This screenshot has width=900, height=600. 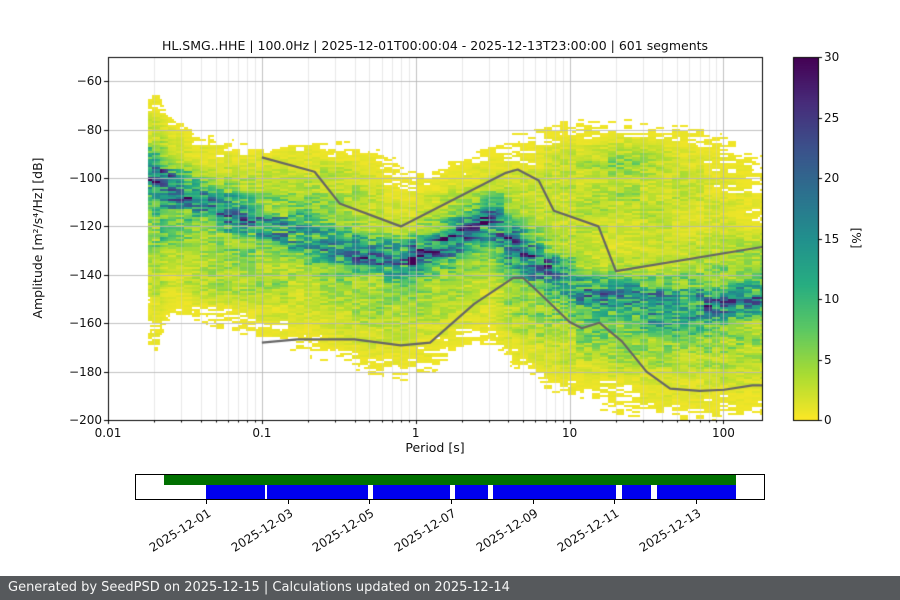 What do you see at coordinates (85, 178) in the screenshot?
I see `y-tick-label: −100` at bounding box center [85, 178].